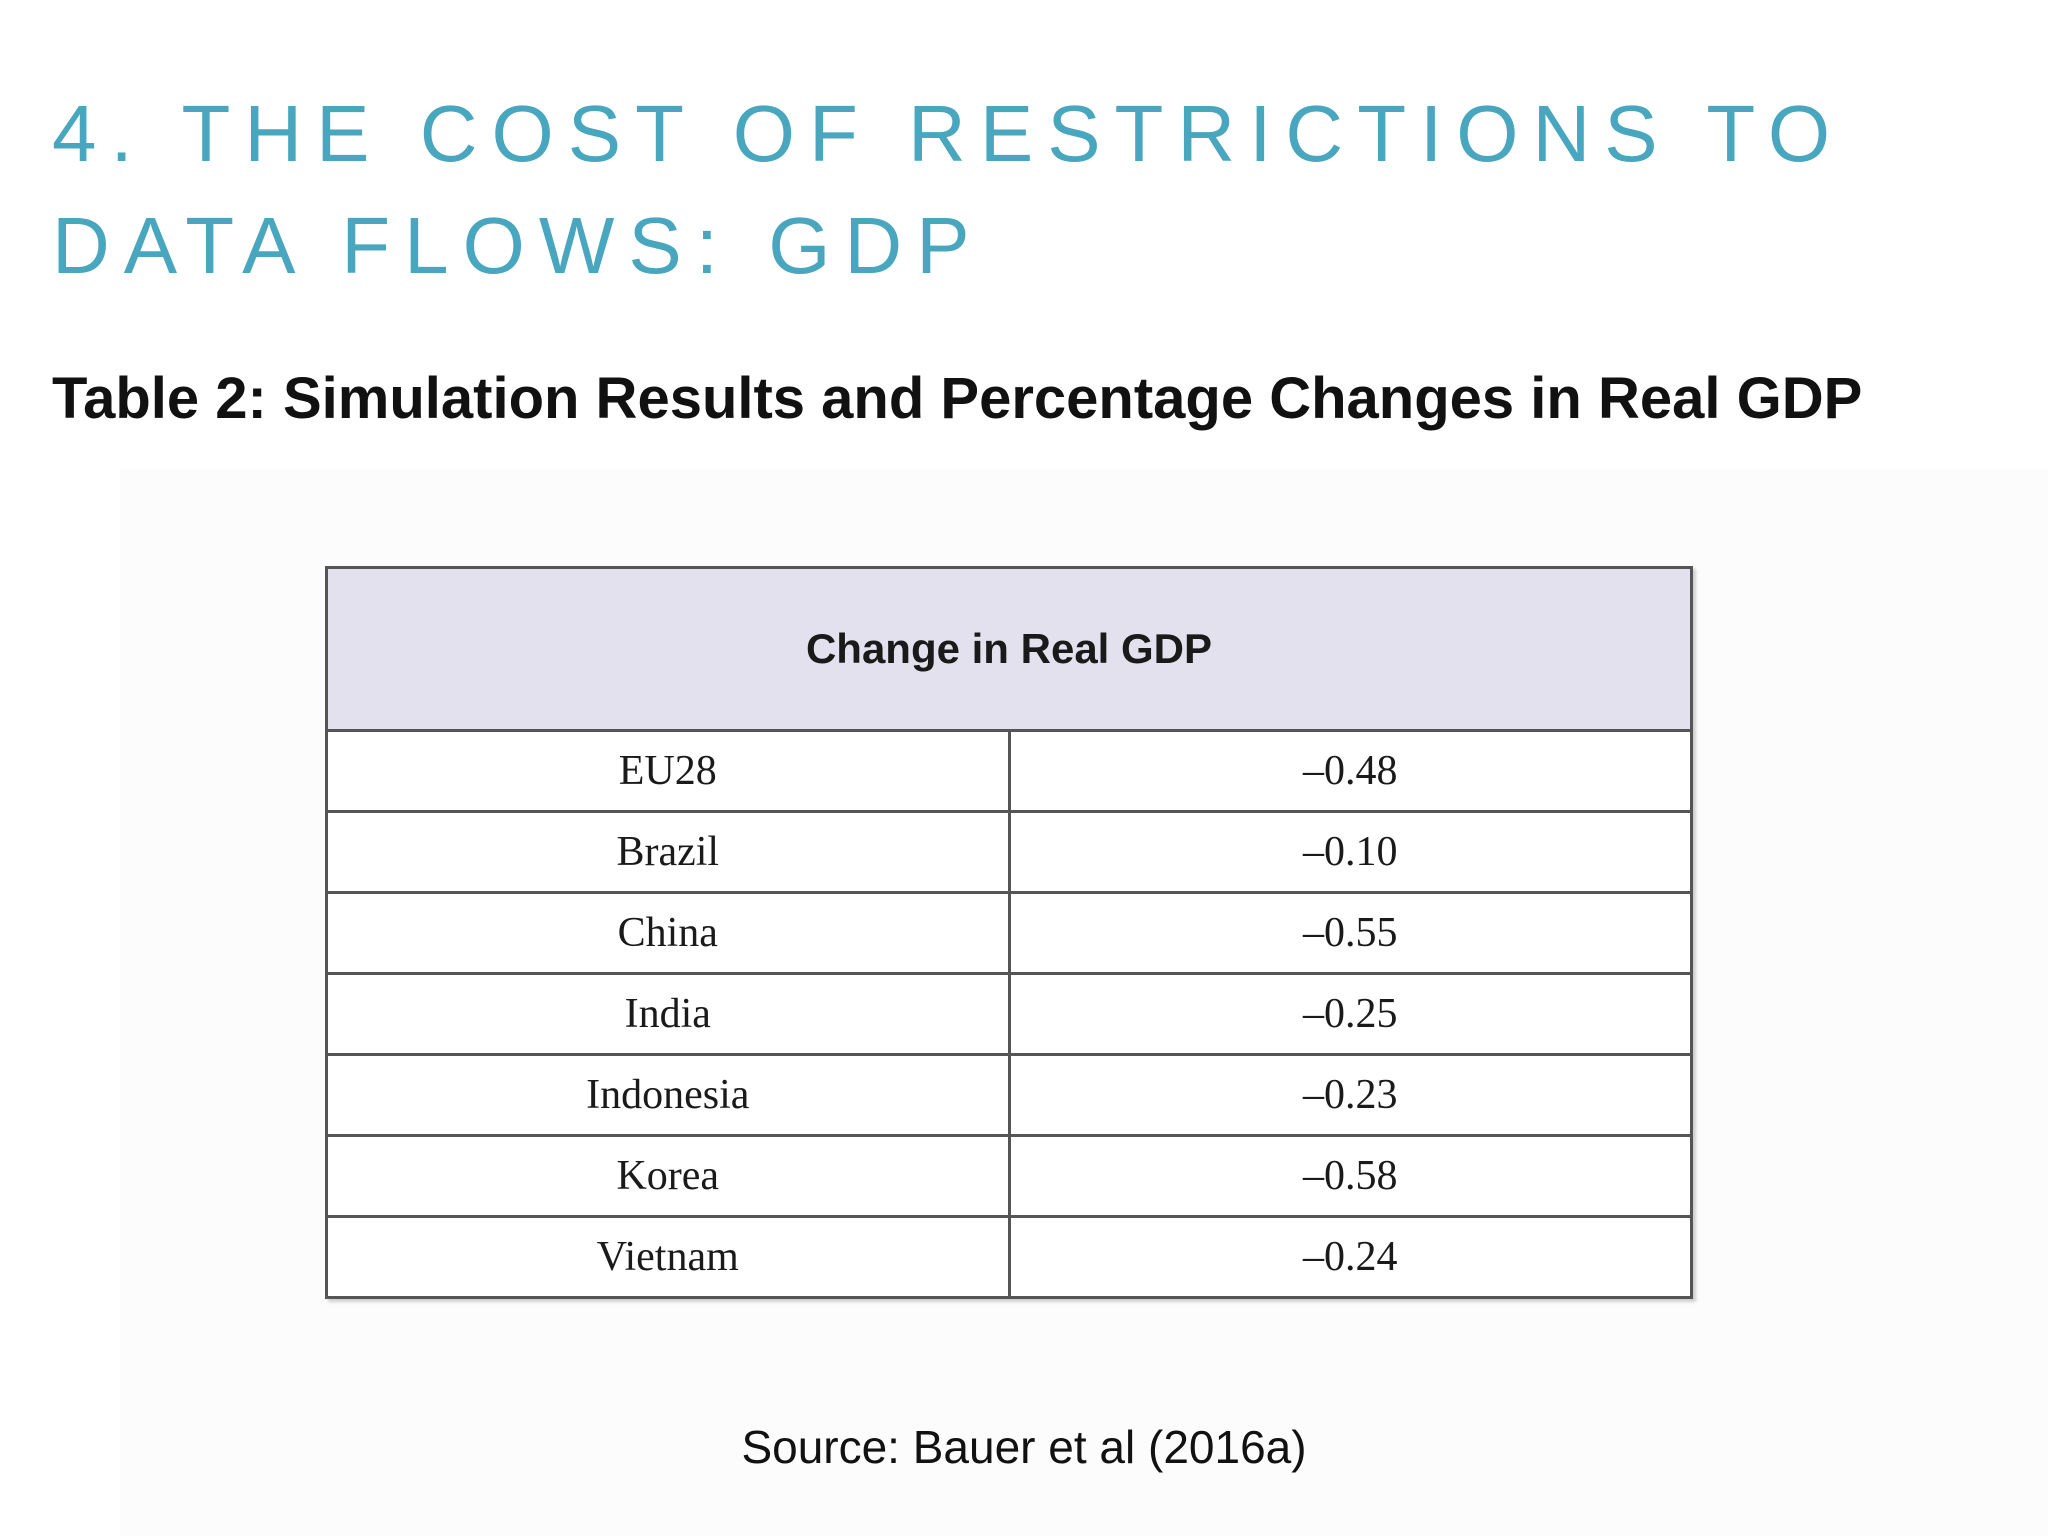 This screenshot has height=1536, width=2048. Describe the element at coordinates (668, 933) in the screenshot. I see `country-cell: China` at that location.